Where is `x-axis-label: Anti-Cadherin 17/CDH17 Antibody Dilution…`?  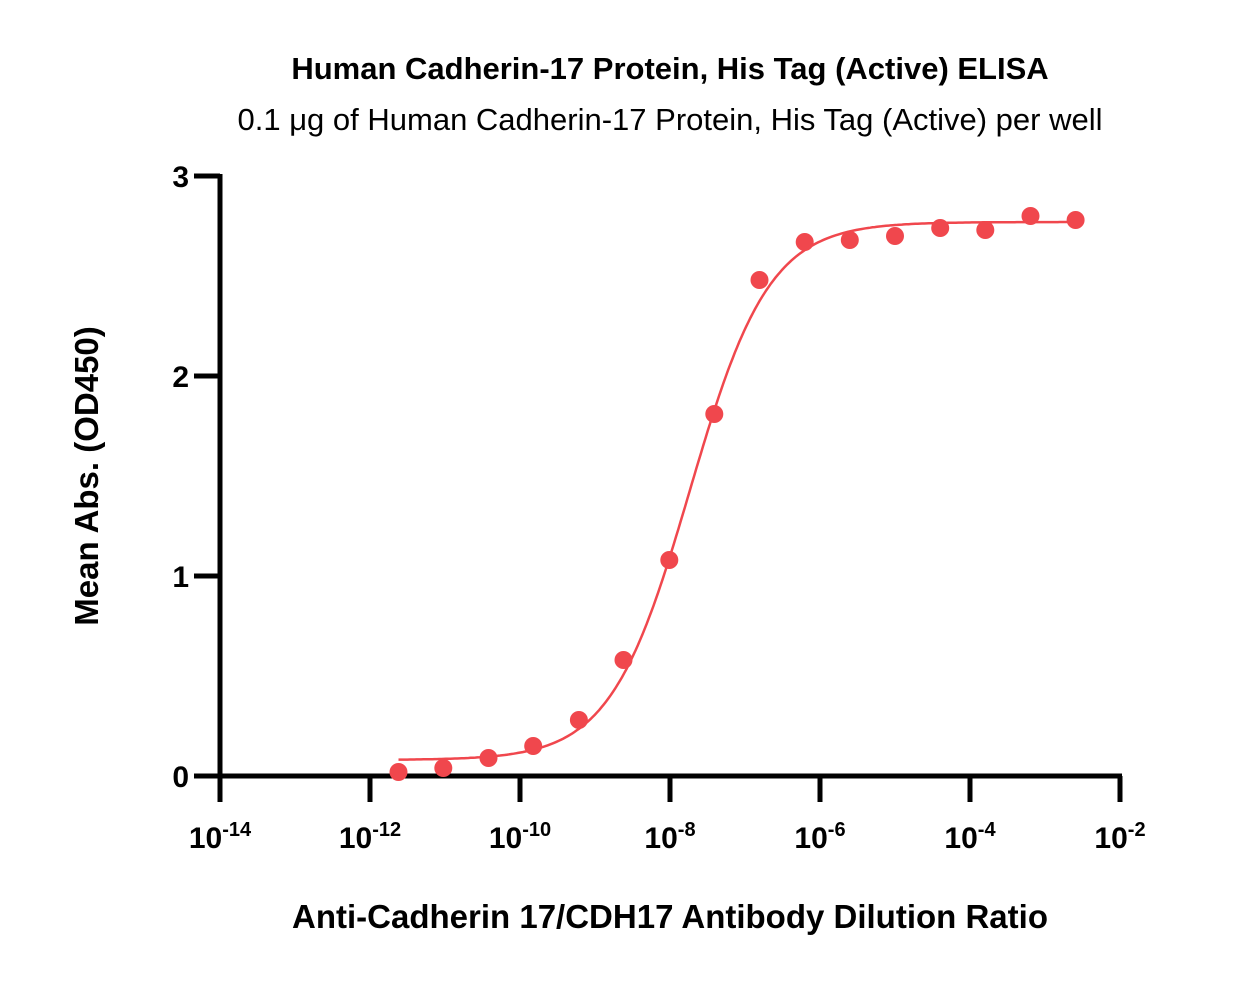
x-axis-label: Anti-Cadherin 17/CDH17 Antibody Dilution… is located at coordinates (670, 916).